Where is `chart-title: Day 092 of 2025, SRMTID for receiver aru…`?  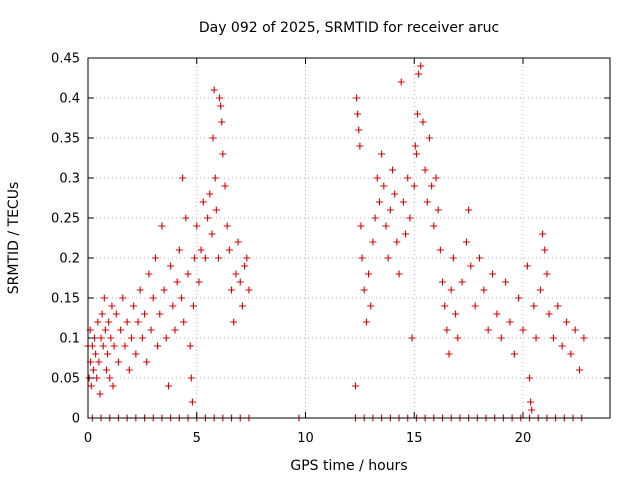 chart-title: Day 092 of 2025, SRMTID for receiver aru… is located at coordinates (349, 28).